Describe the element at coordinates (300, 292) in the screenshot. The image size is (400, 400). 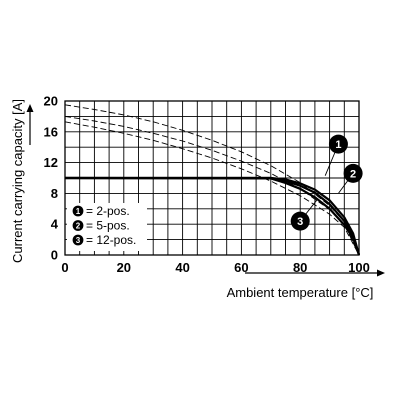
I see `x-axis-title: Ambient temperature [°C]` at that location.